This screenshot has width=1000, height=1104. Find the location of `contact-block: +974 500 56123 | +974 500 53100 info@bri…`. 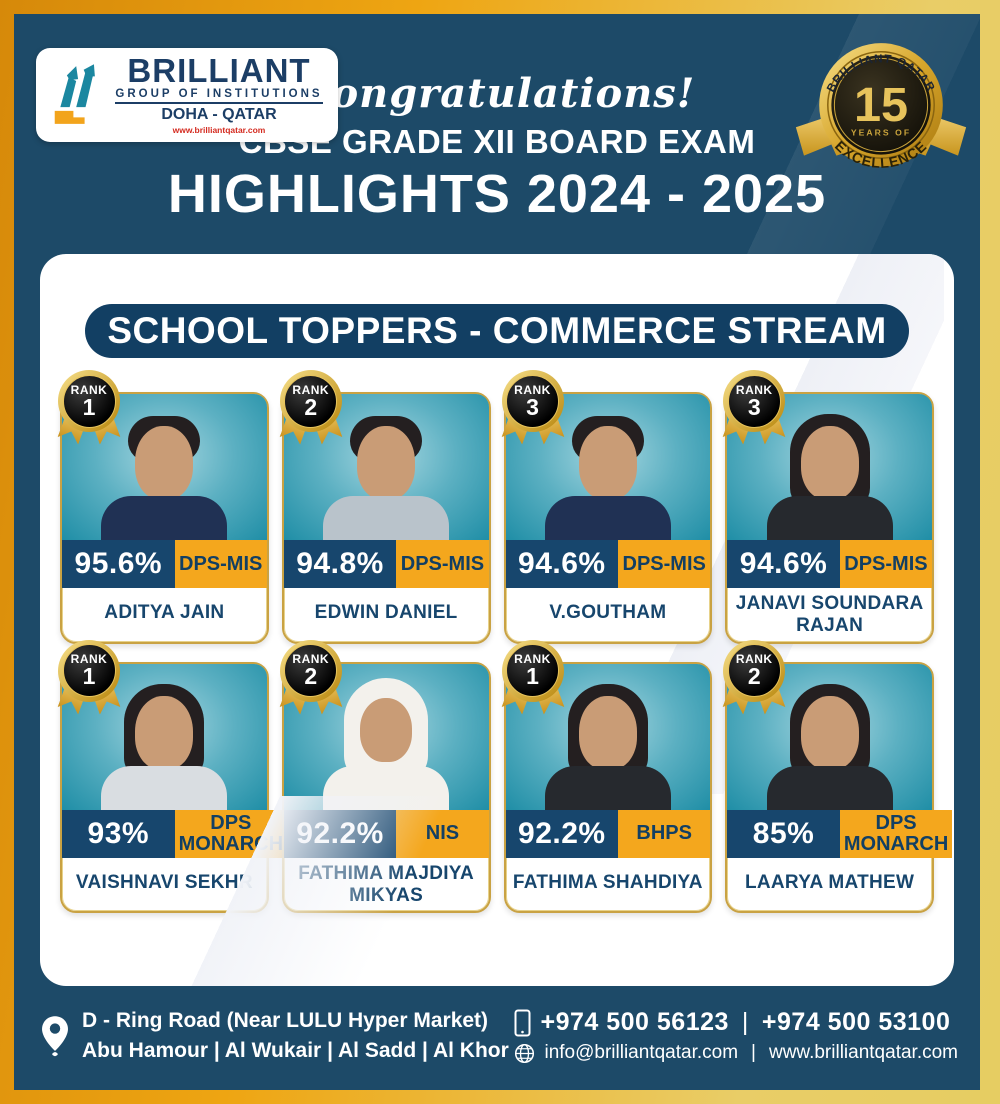

contact-block: +974 500 56123 | +974 500 53100 info@bri… is located at coordinates (736, 1036).